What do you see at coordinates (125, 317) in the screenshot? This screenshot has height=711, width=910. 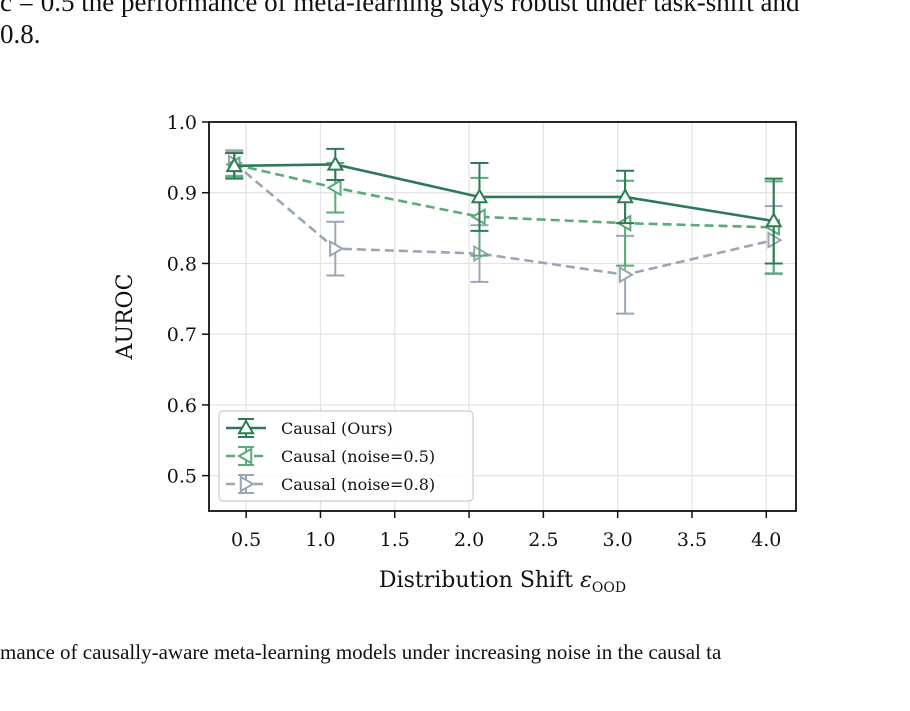 I see `y-axis-title: AUROC` at bounding box center [125, 317].